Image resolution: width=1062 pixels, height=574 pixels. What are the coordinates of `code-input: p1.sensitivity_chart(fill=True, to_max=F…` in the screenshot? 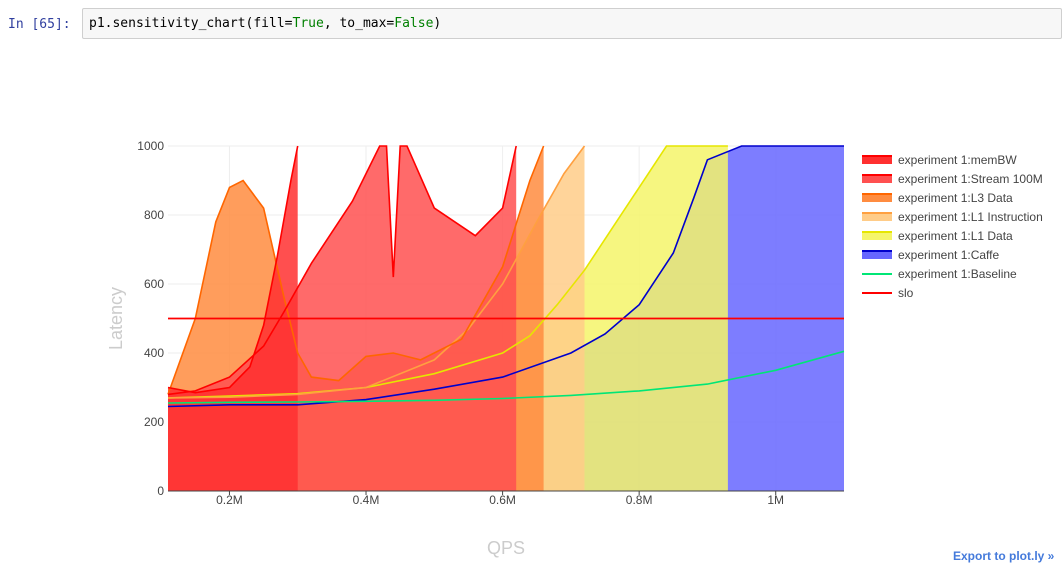 It's located at (572, 23).